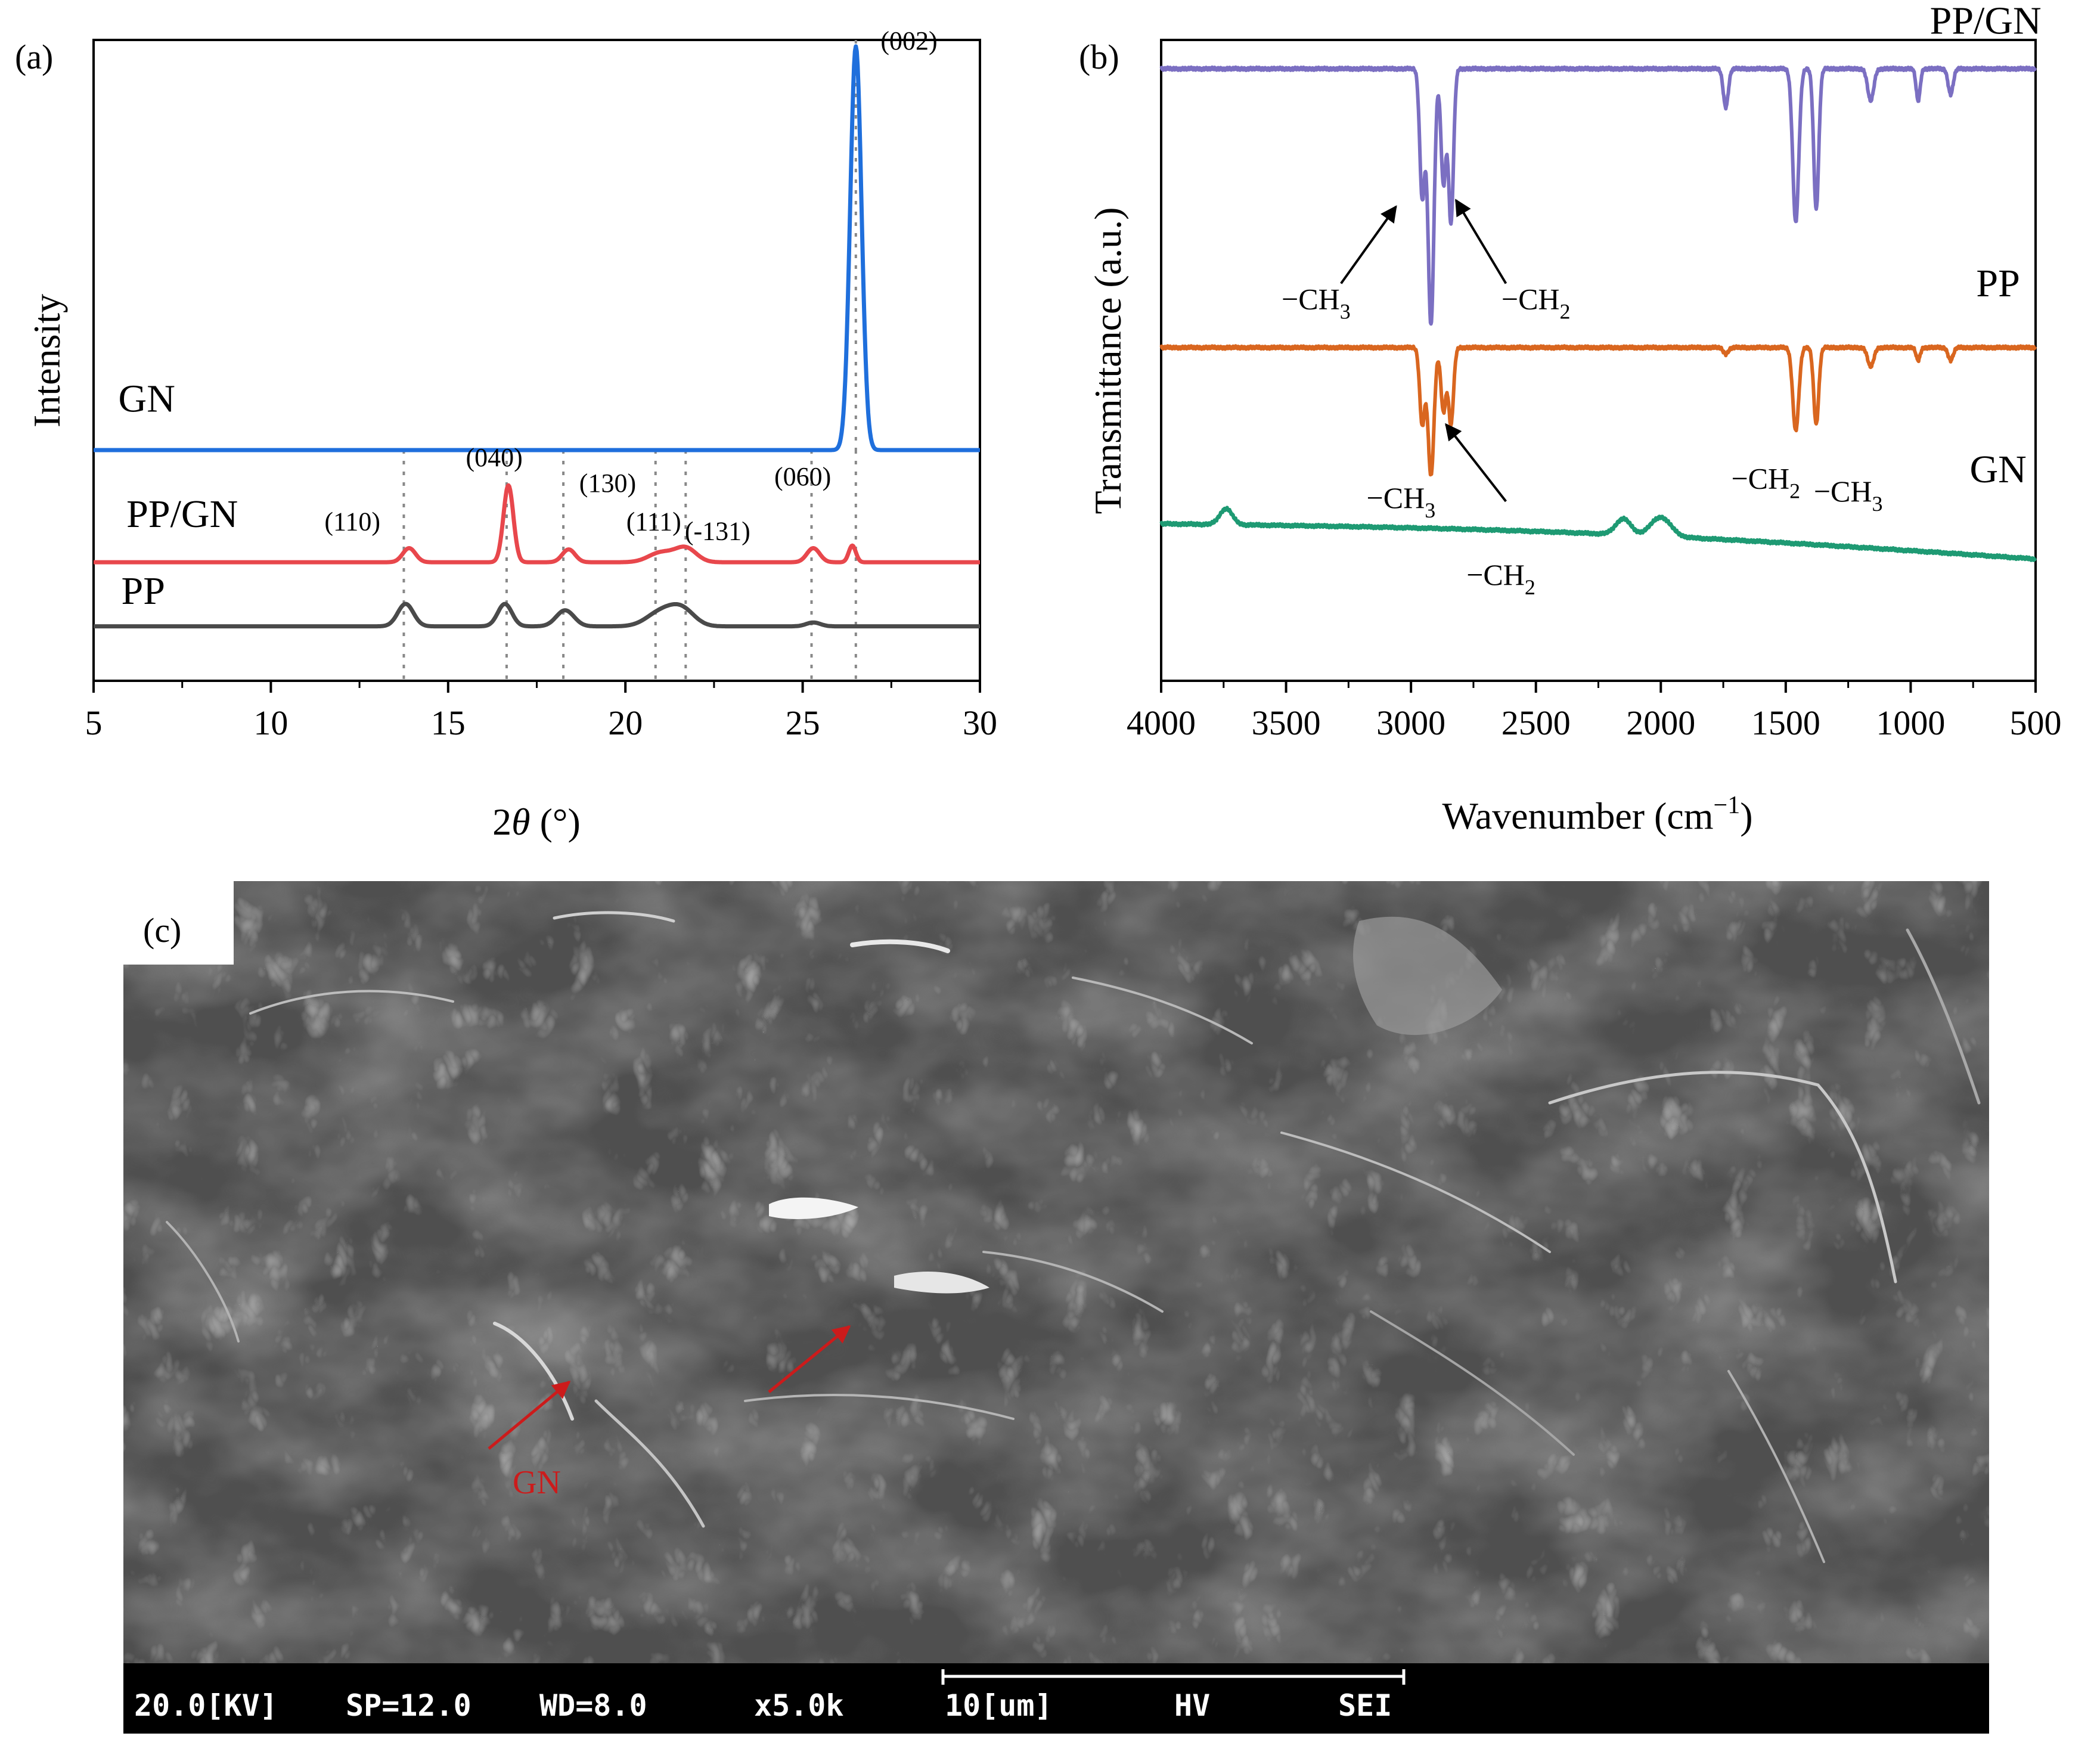  What do you see at coordinates (448, 723) in the screenshot?
I see `xrd-x-tick-label-15: 15` at bounding box center [448, 723].